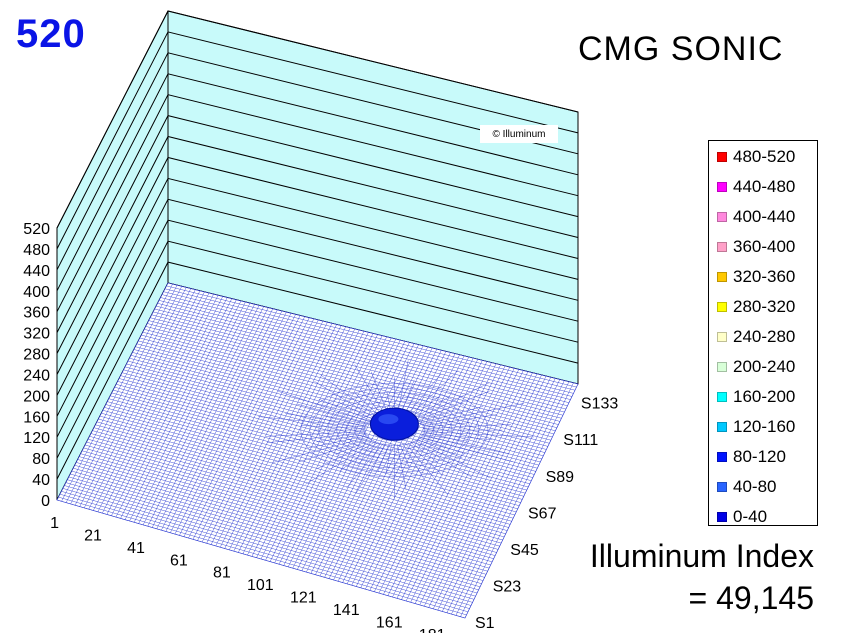  What do you see at coordinates (36, 376) in the screenshot?
I see `z-tick-label: 240` at bounding box center [36, 376].